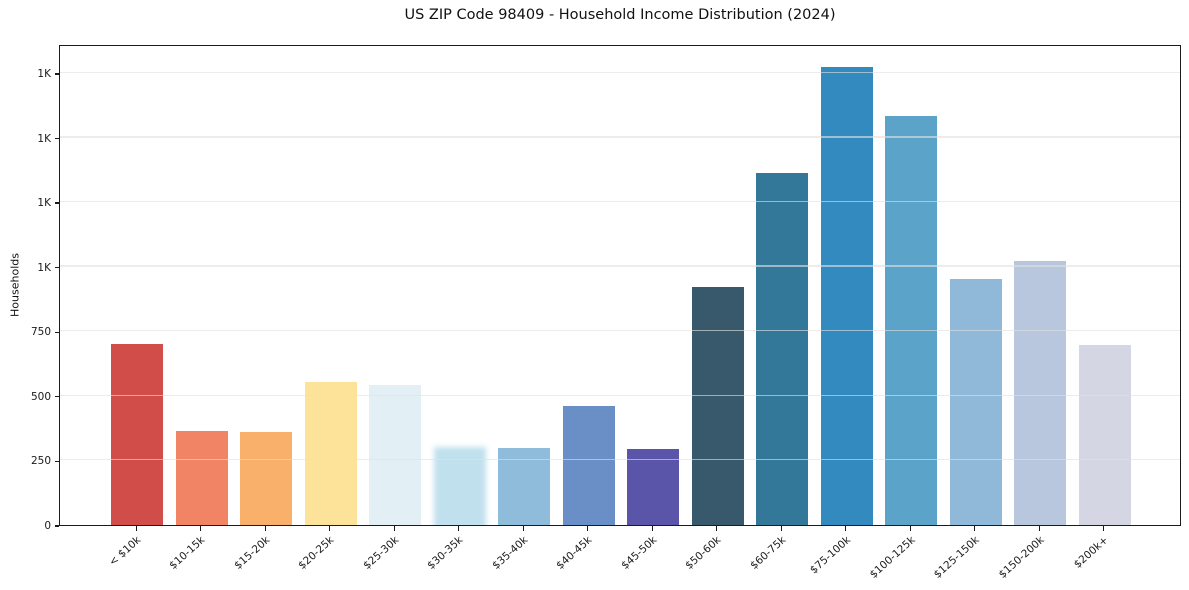 The width and height of the screenshot is (1189, 590). I want to click on bar-$40-45k, so click(588, 465).